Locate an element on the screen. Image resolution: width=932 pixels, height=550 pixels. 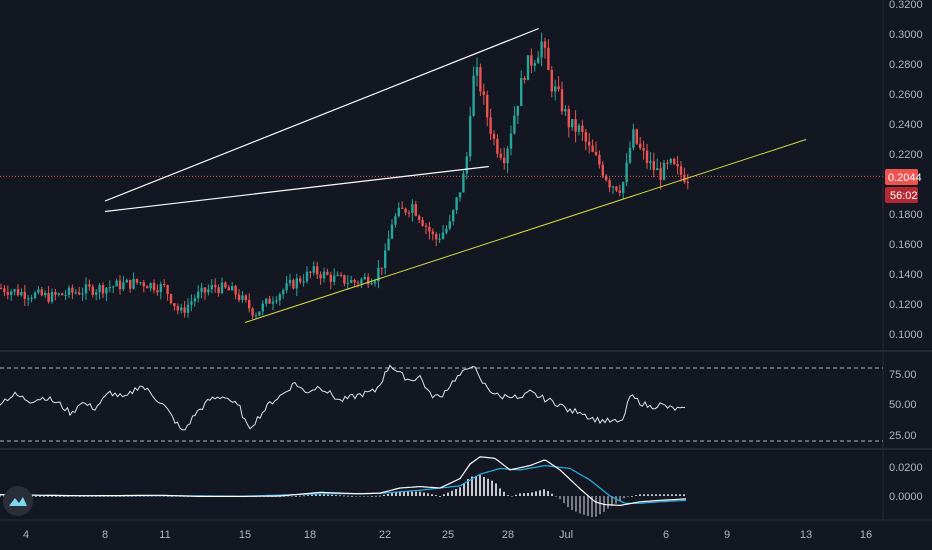
time-tick: 16 is located at coordinates (866, 535).